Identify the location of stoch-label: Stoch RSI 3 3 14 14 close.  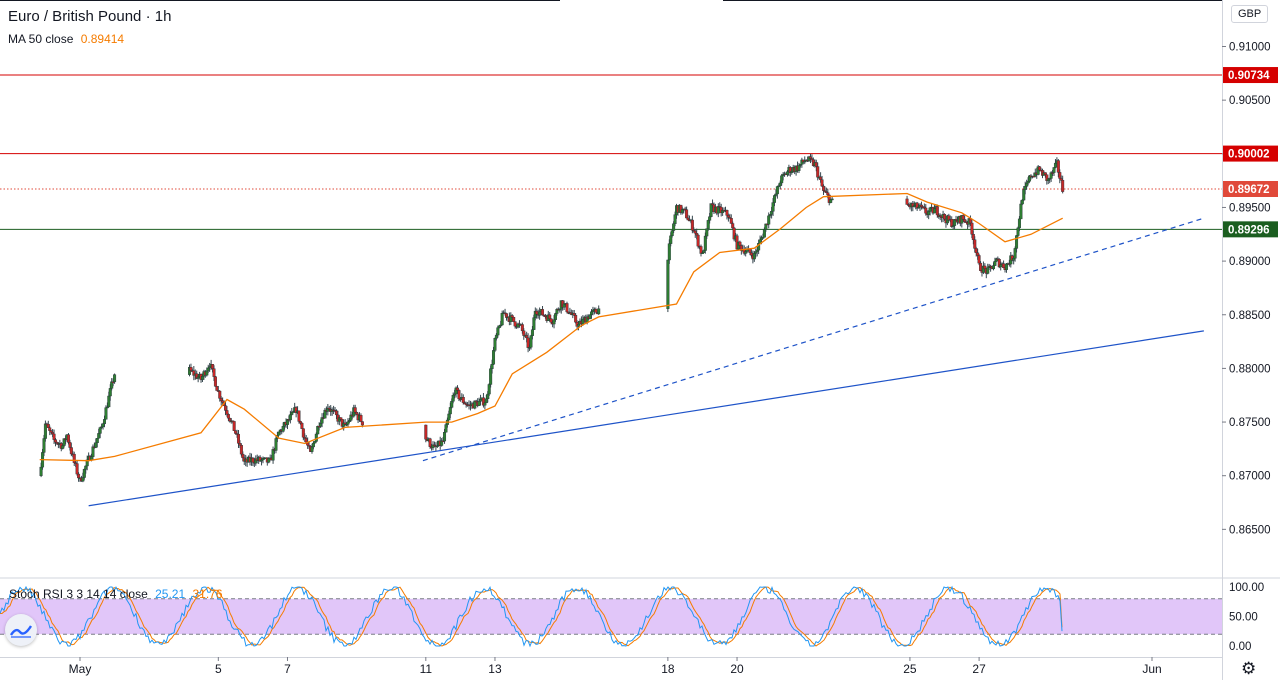
(78, 594).